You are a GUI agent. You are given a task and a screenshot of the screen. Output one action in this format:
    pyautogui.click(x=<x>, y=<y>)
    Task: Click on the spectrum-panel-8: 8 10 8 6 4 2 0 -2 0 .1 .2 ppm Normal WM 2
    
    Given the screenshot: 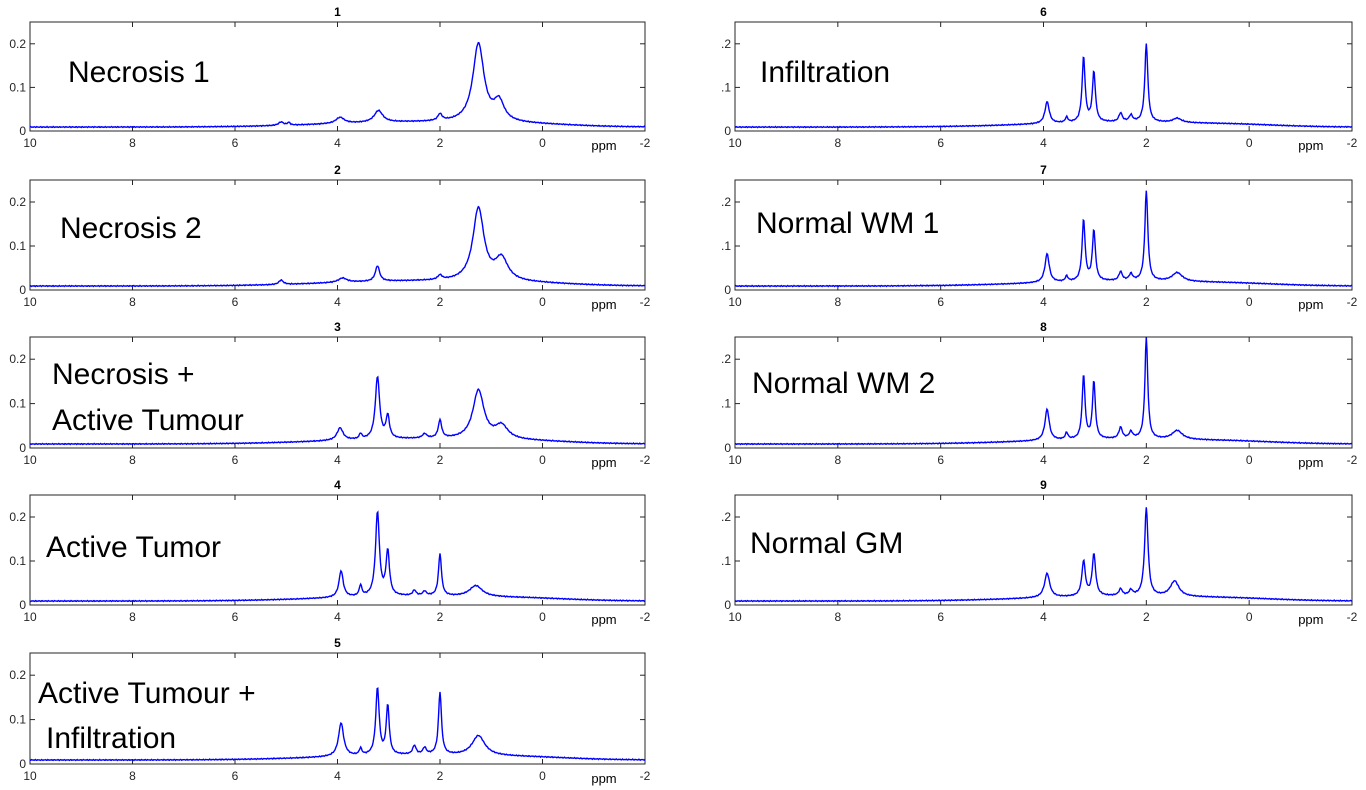 What is the action you would take?
    pyautogui.click(x=1039, y=395)
    